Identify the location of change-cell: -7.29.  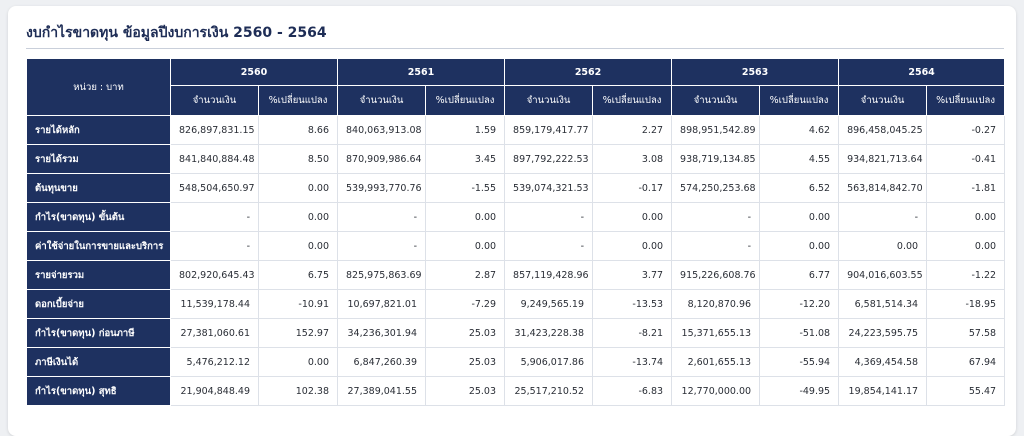
(465, 304).